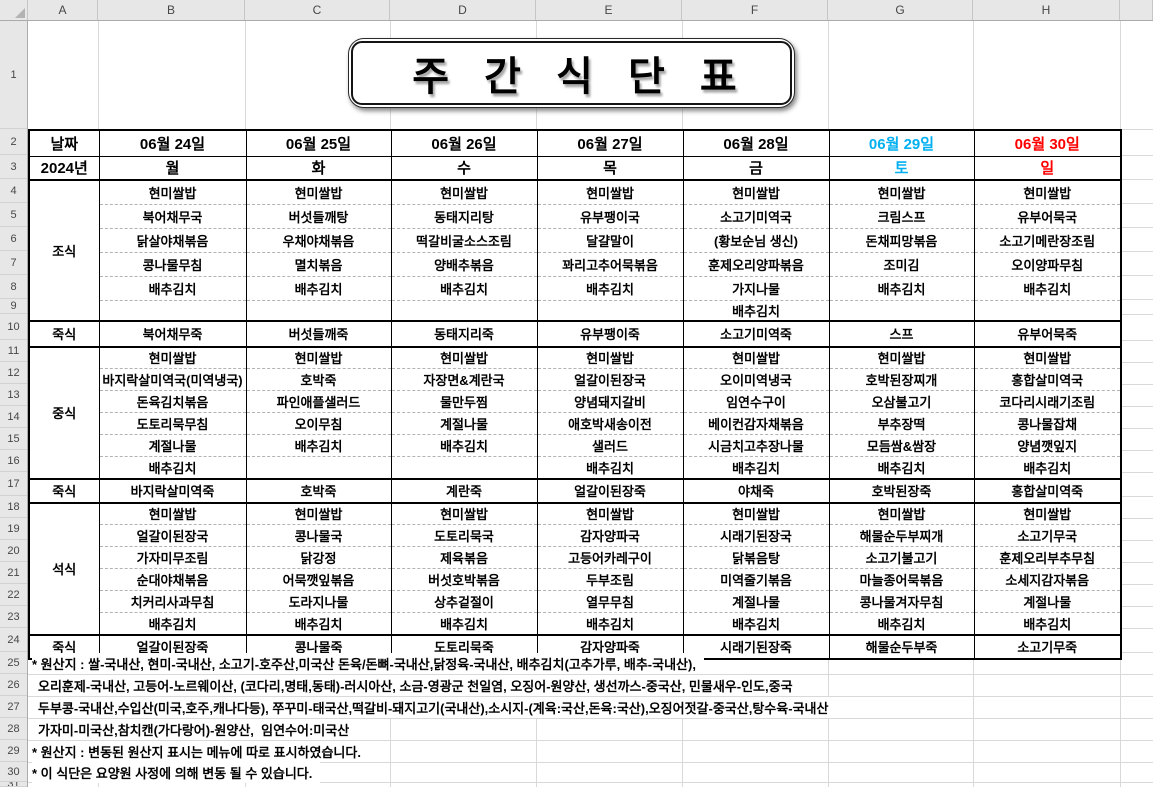 The image size is (1153, 787). What do you see at coordinates (464, 168) in the screenshot?
I see `weekday-cell: 수` at bounding box center [464, 168].